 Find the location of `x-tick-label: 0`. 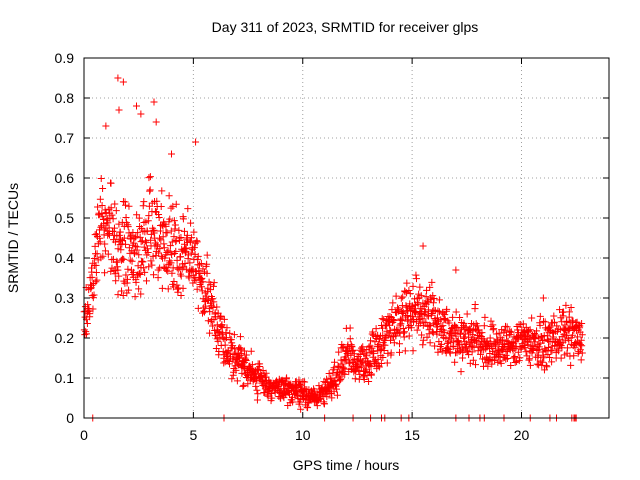

x-tick-label: 0 is located at coordinates (84, 435).